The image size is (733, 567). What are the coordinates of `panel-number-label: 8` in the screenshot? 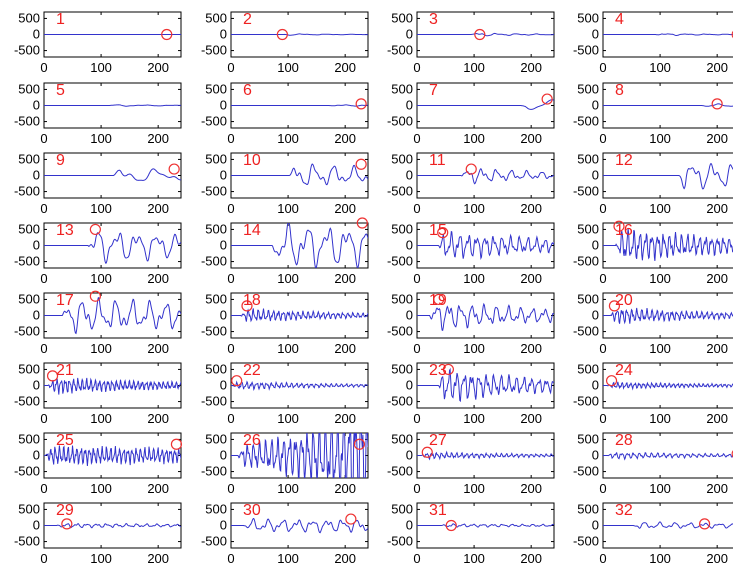 It's located at (619, 90).